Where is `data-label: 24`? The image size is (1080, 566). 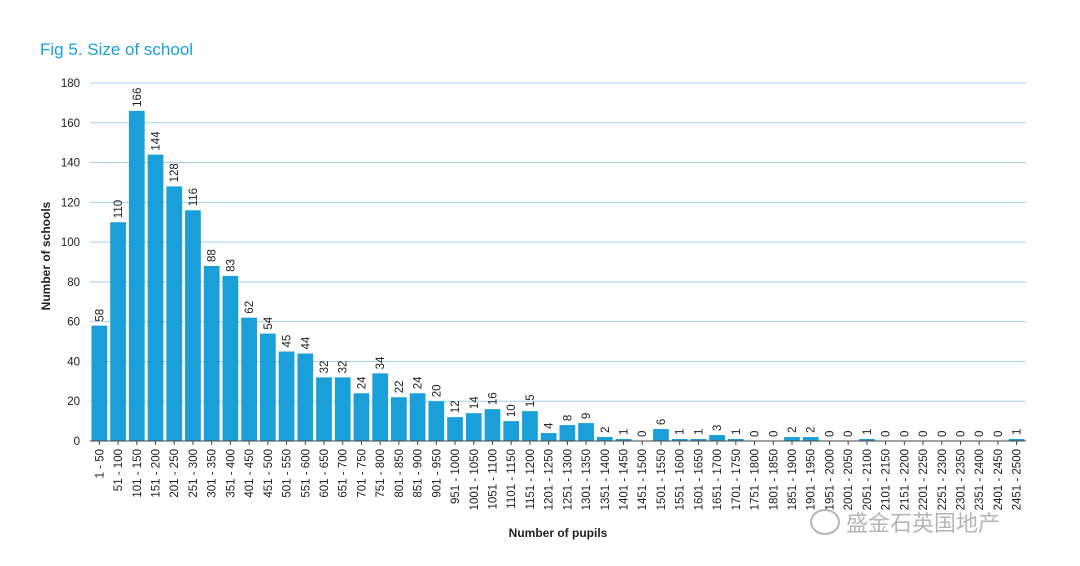
data-label: 24 is located at coordinates (419, 382).